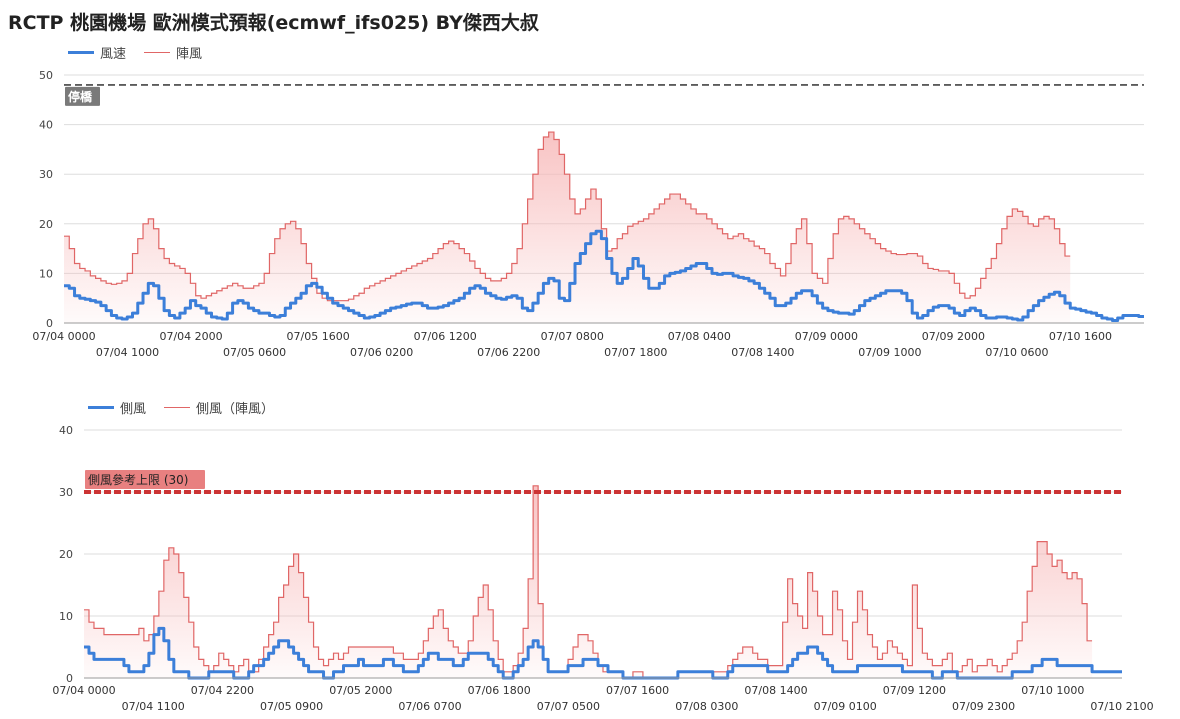 This screenshot has width=1180, height=719. Describe the element at coordinates (138, 479) in the screenshot. I see `bottom-threshold-label: 側風參考上限 (30)` at that location.